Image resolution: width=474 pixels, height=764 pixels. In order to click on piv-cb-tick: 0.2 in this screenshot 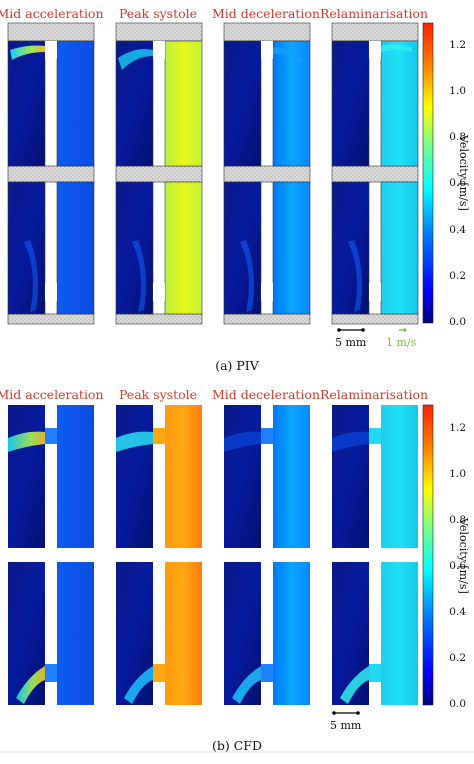, I will do `click(457, 276)`.